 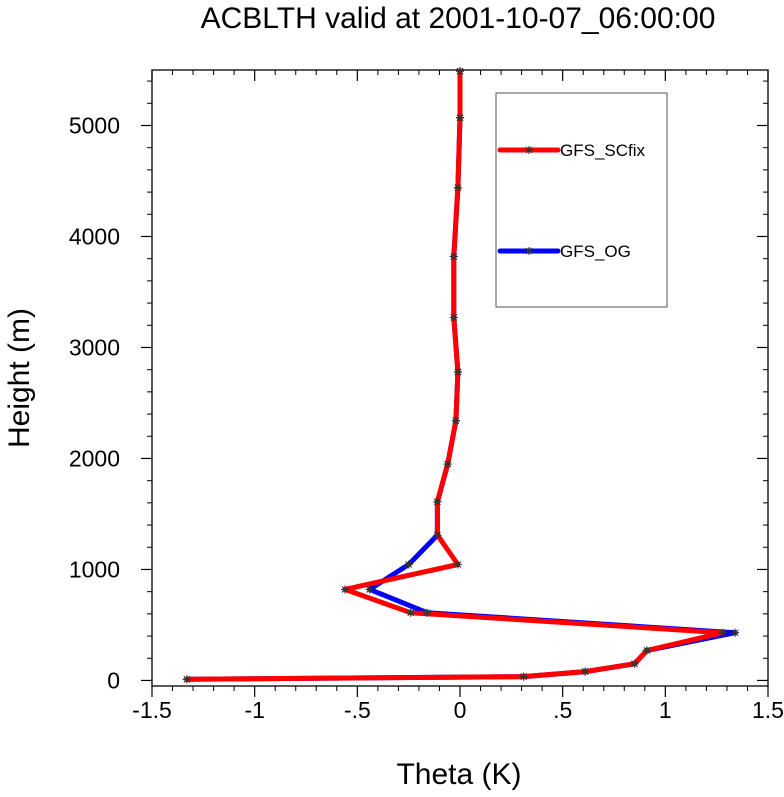 I want to click on y-tick-label: 5000, so click(x=94, y=125).